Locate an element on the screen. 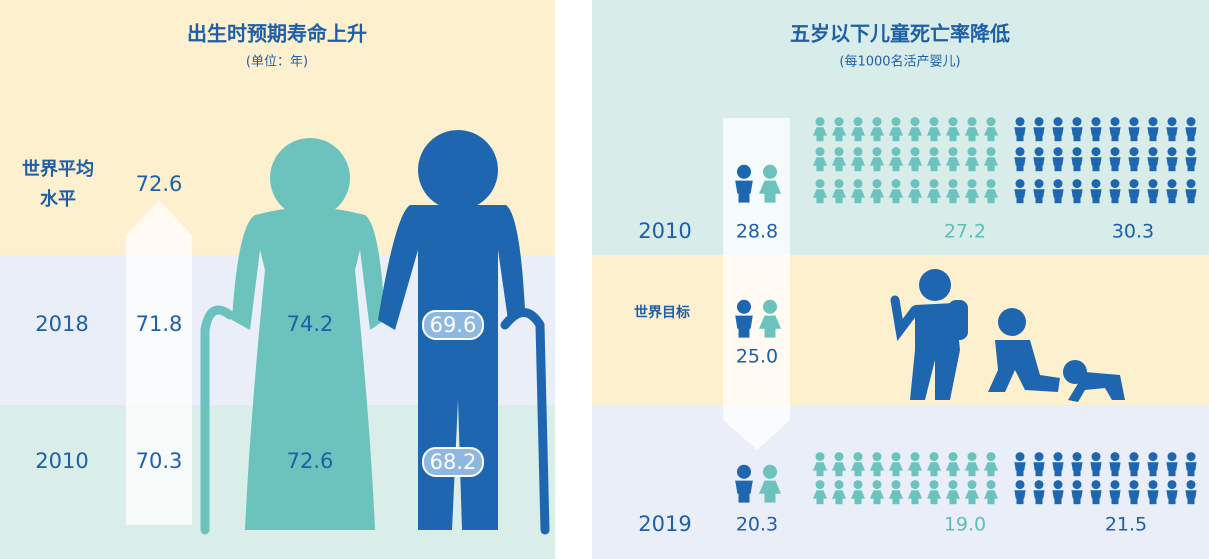 The image size is (1209, 559). male-badge is located at coordinates (453, 462).